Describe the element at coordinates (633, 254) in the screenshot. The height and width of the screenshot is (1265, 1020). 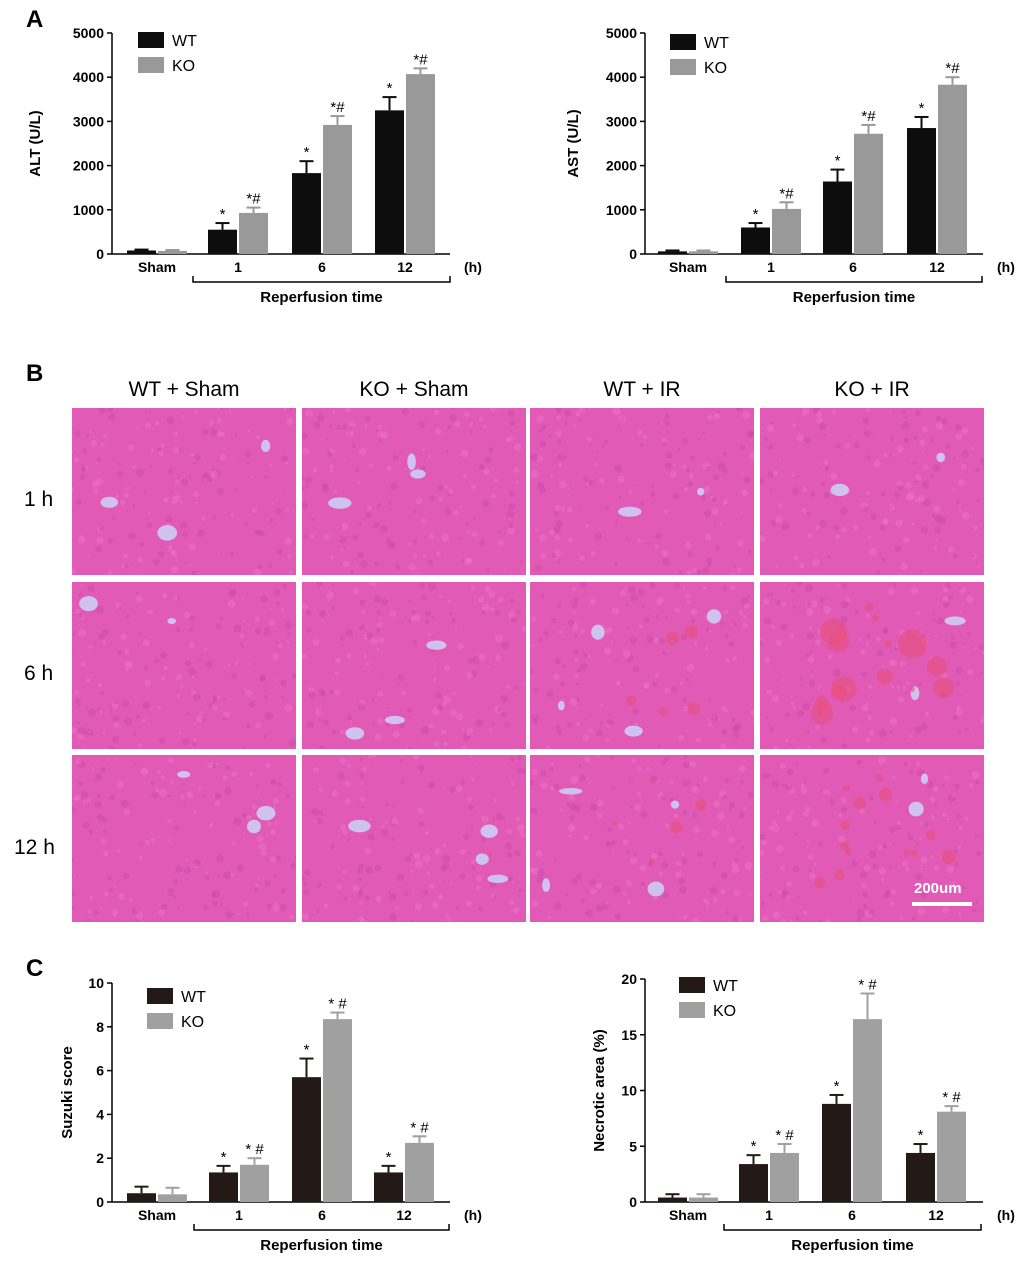
I see `y-tick-label: 0` at that location.